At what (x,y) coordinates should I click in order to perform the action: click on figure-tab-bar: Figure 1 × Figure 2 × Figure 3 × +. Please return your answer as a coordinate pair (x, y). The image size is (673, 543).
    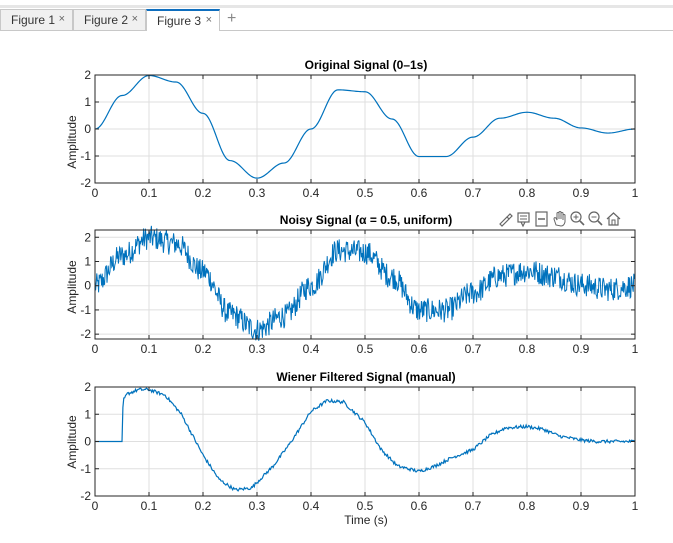
    Looking at the image, I should click on (336, 17).